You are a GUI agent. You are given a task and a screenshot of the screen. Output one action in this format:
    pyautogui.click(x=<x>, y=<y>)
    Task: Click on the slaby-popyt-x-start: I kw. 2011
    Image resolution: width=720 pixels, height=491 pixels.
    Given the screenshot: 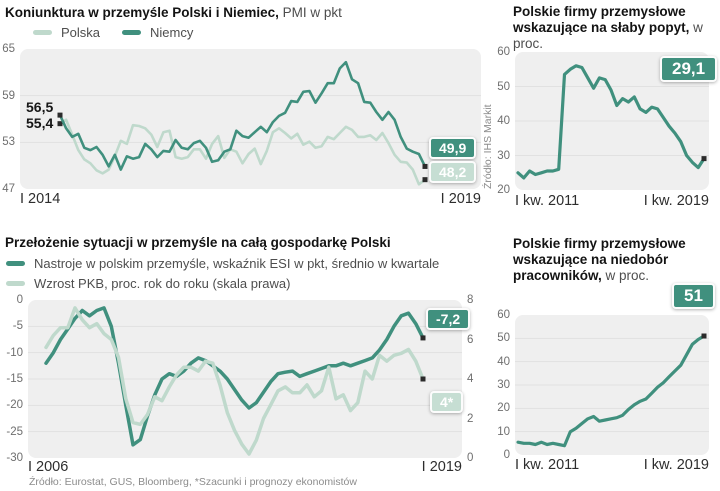 What is the action you would take?
    pyautogui.click(x=547, y=201)
    